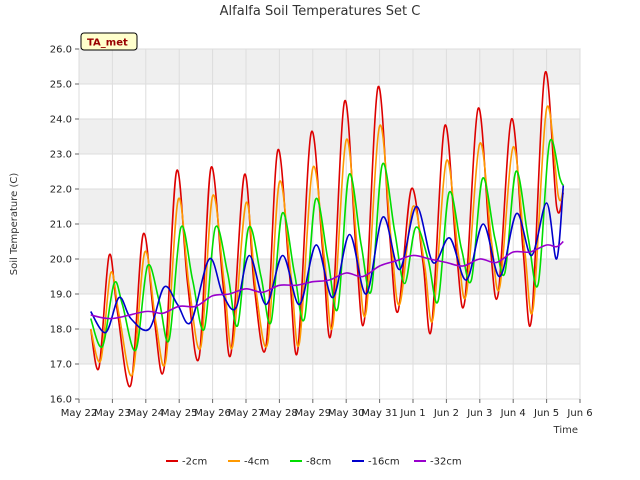 The width and height of the screenshot is (640, 480). I want to click on station-badge: TA_met, so click(109, 41).